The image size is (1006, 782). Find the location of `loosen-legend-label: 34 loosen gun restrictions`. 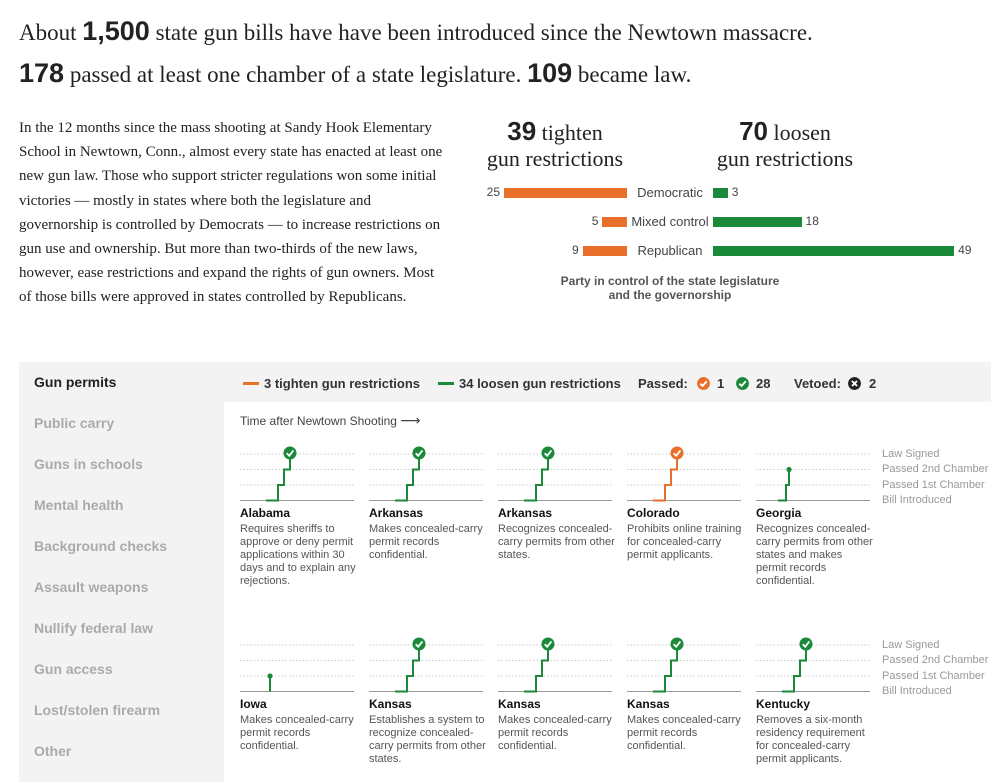

loosen-legend-label: 34 loosen gun restrictions is located at coordinates (540, 383).